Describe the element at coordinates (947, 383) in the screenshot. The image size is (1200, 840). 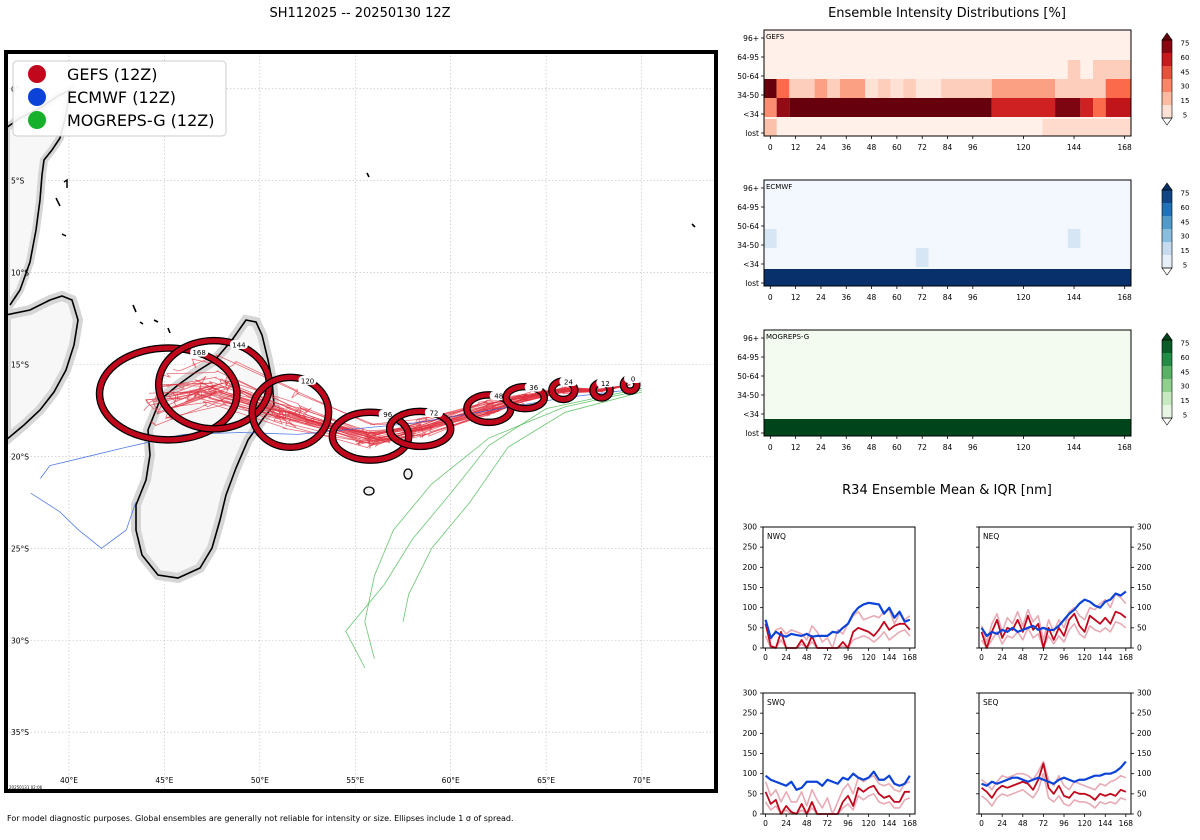
I see `heatmap-background` at that location.